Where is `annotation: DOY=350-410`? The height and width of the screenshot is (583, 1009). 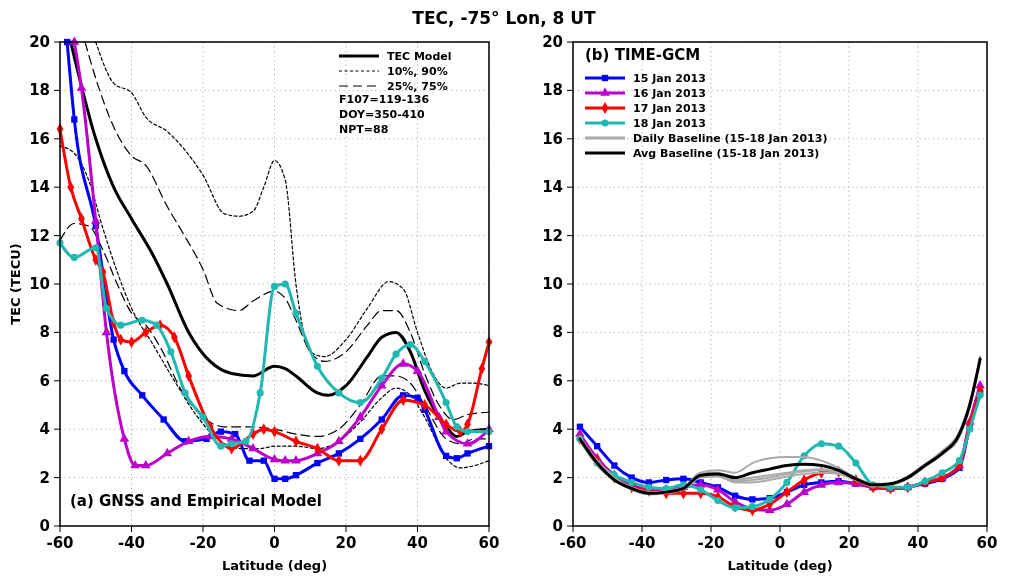 annotation: DOY=350-410 is located at coordinates (382, 114).